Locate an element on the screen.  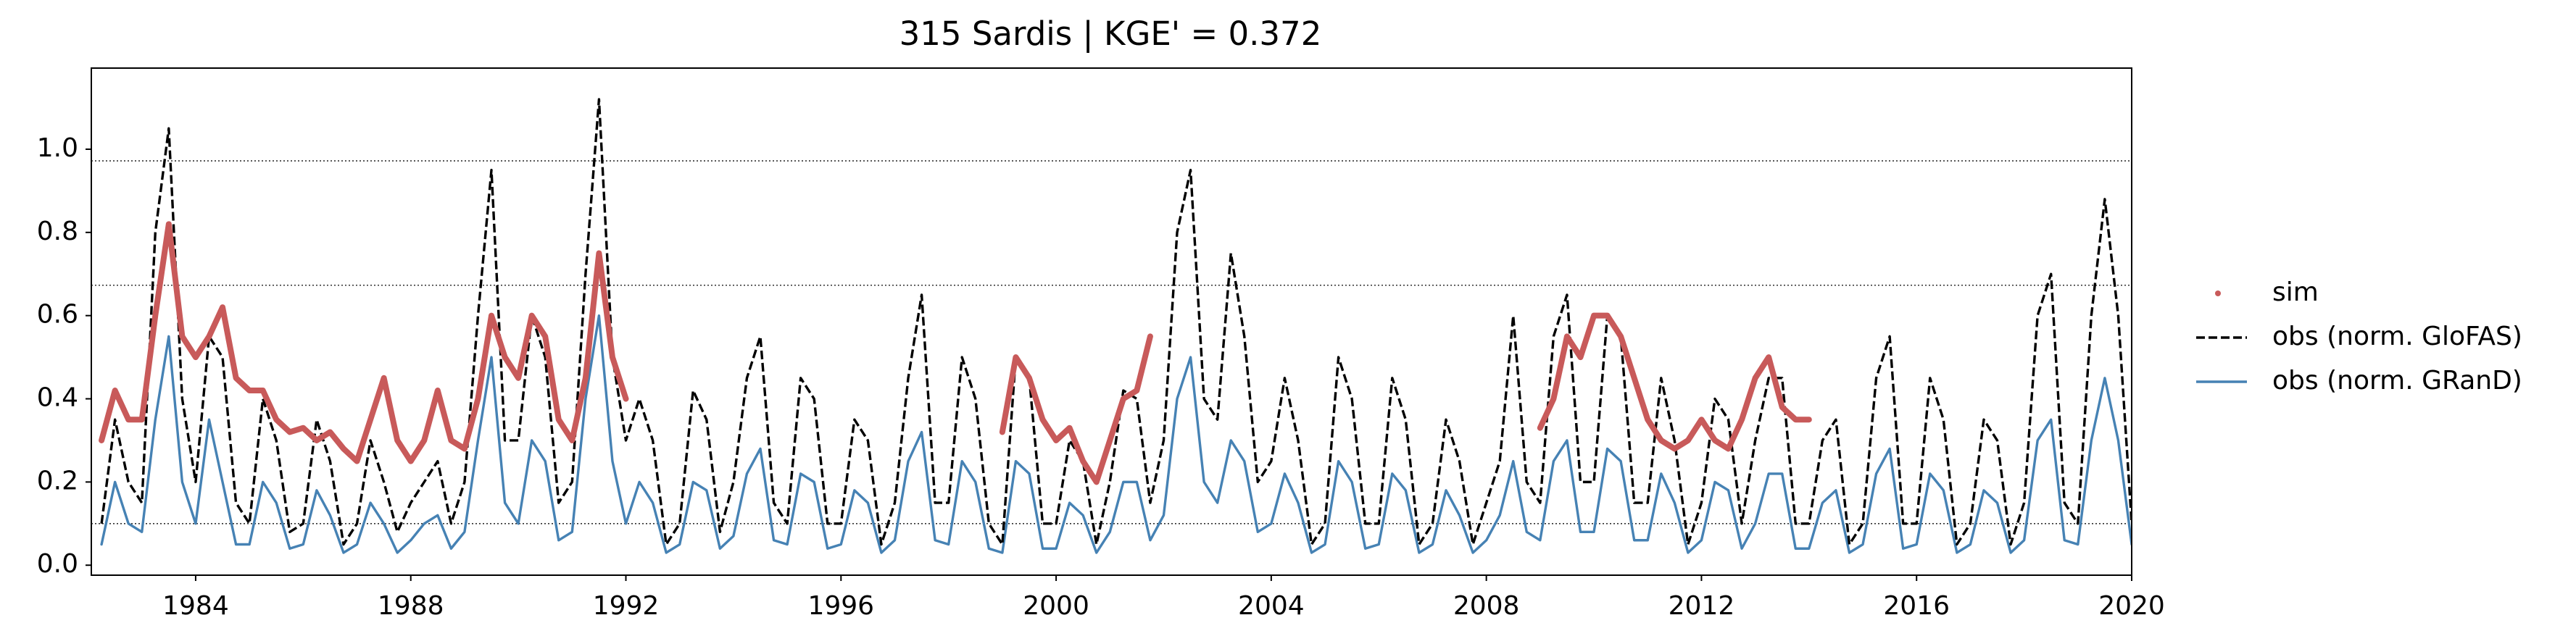
x-tick-label: 1988 is located at coordinates (411, 606).